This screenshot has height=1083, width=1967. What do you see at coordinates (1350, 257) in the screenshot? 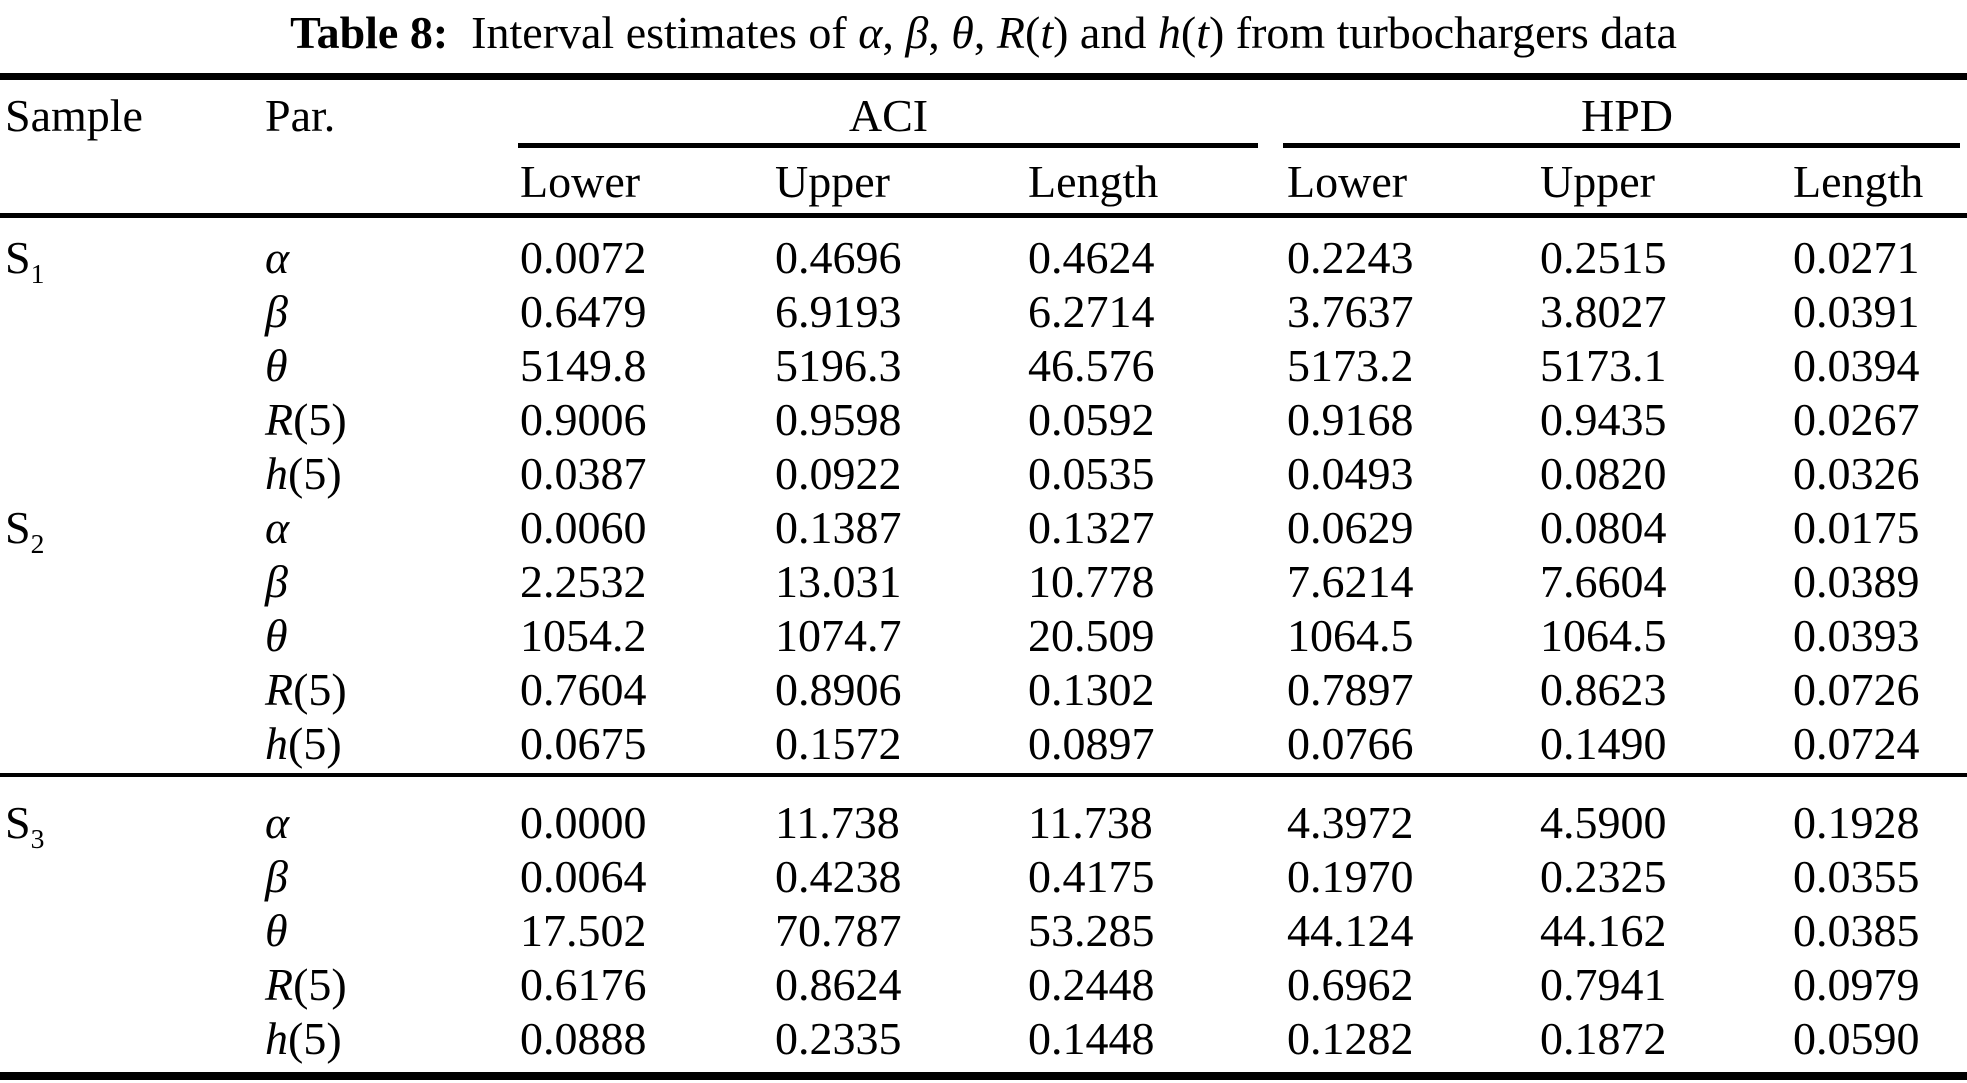
I see `value-cell: 0.2243` at bounding box center [1350, 257].